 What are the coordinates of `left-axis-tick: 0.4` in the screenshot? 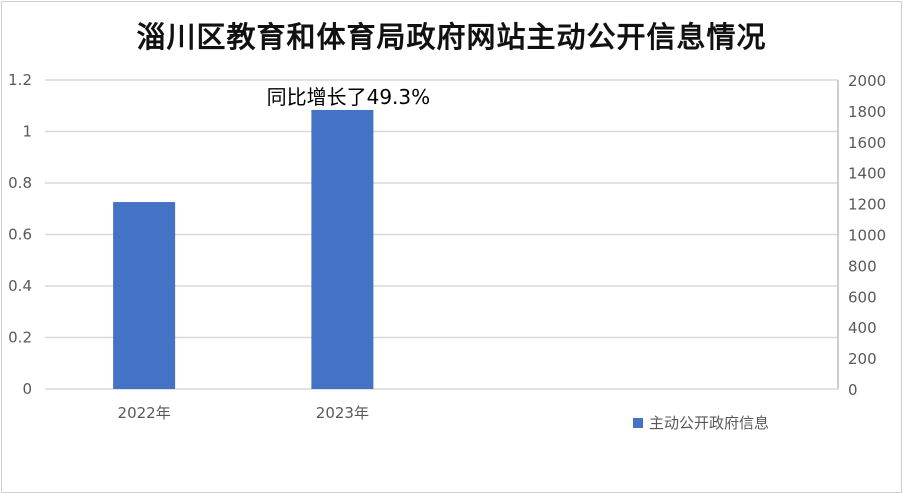 It's located at (20, 286).